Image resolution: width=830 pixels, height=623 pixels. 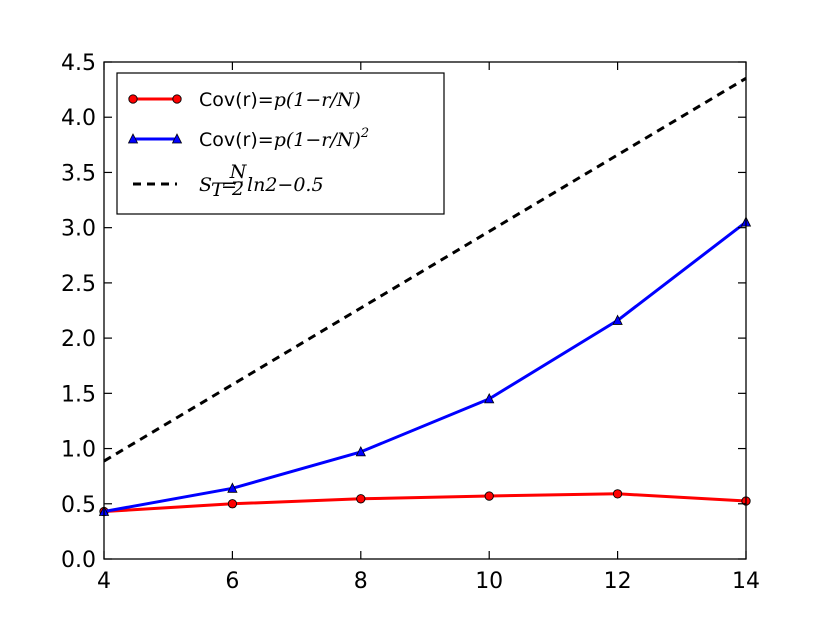 I want to click on legend-label-black-s: S, so click(x=205, y=185).